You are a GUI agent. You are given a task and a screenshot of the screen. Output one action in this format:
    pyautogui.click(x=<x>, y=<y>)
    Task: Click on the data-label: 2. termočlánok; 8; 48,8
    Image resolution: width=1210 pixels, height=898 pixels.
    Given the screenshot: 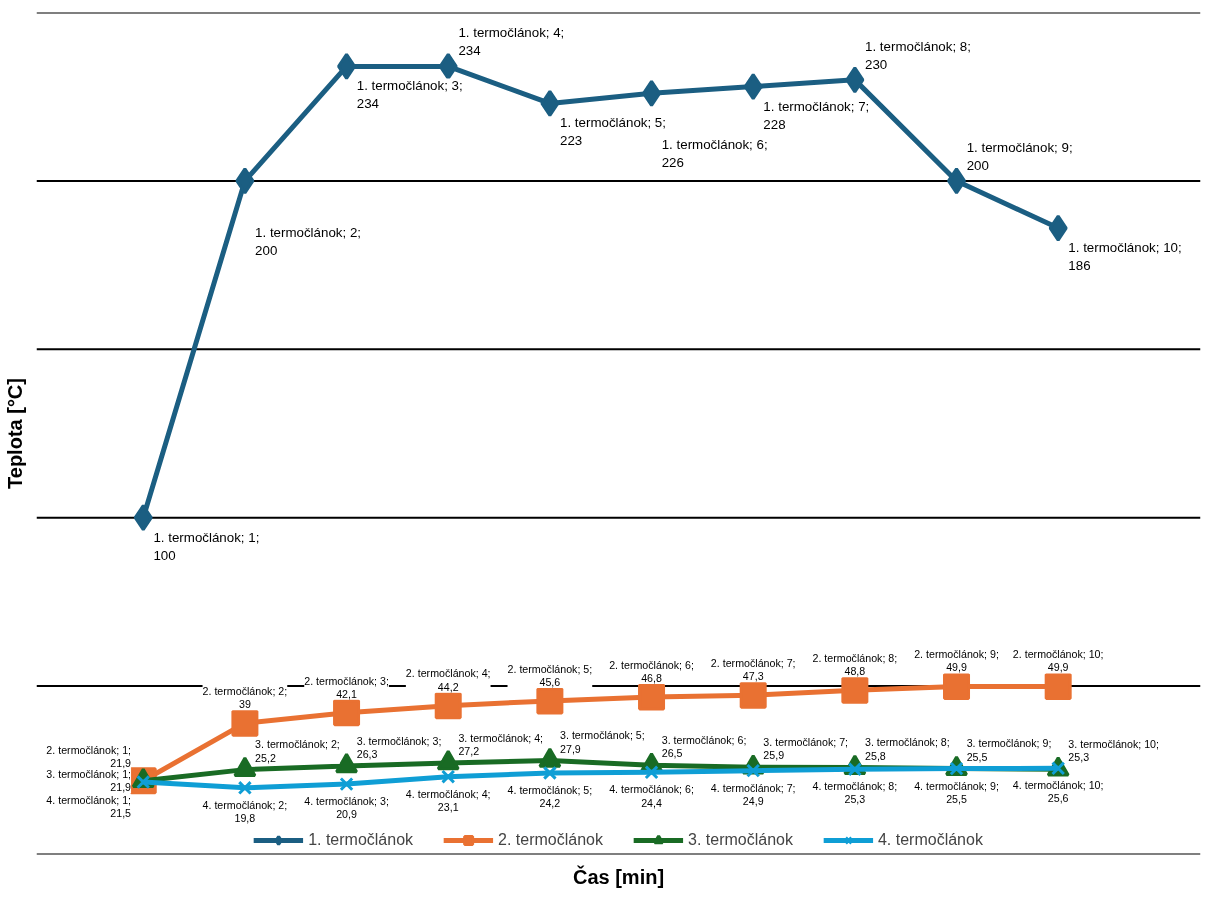 What is the action you would take?
    pyautogui.click(x=855, y=664)
    